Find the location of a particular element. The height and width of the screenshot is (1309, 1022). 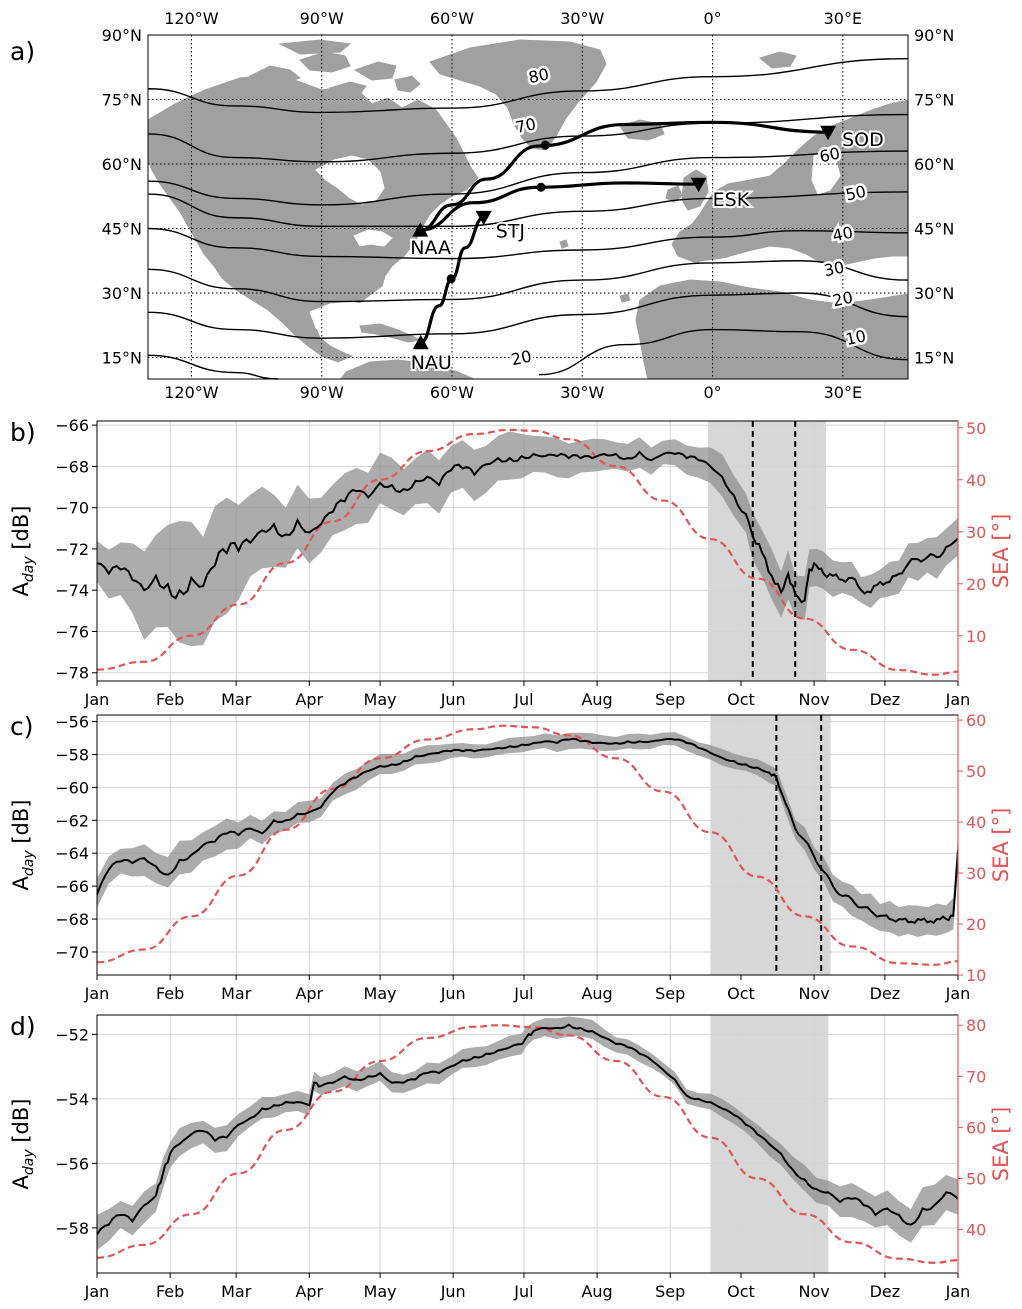

svalbard-land is located at coordinates (777, 60).